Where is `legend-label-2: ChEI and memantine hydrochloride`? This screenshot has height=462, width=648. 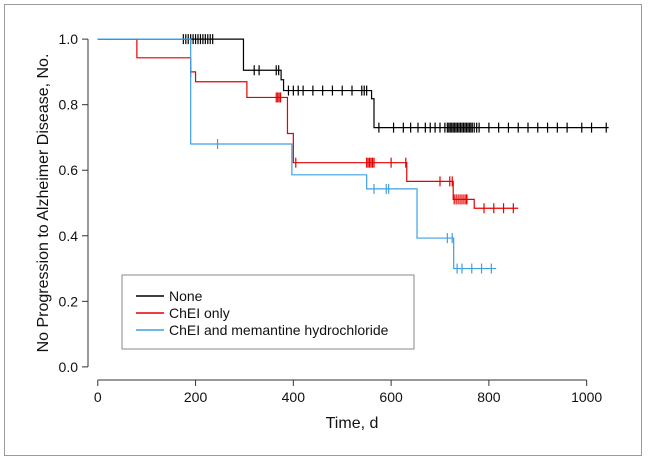 legend-label-2: ChEI and memantine hydrochloride is located at coordinates (279, 330).